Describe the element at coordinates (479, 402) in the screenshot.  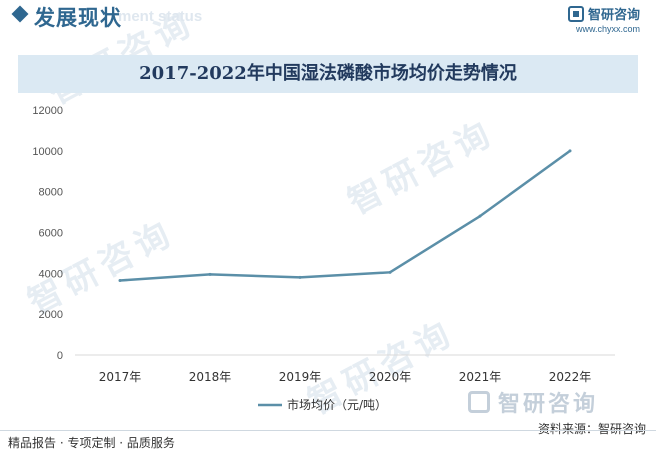
I see `brand-mark-icon` at that location.